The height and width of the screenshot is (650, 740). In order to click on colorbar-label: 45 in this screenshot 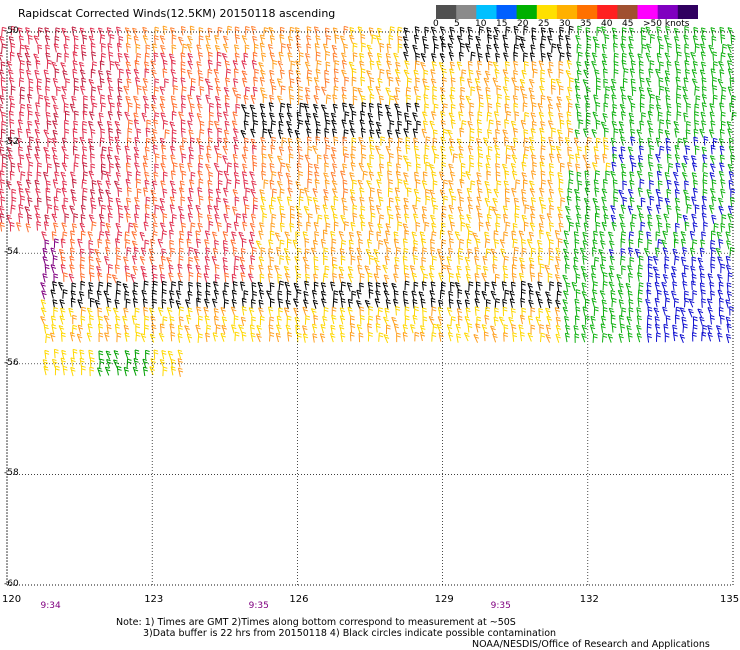, I will do `click(628, 24)`.